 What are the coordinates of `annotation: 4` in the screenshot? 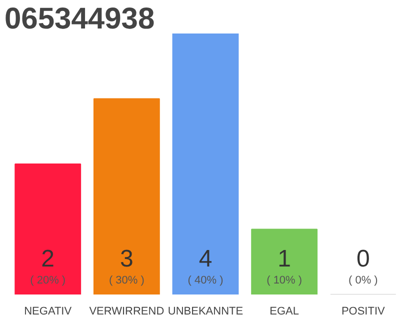 It's located at (205, 259).